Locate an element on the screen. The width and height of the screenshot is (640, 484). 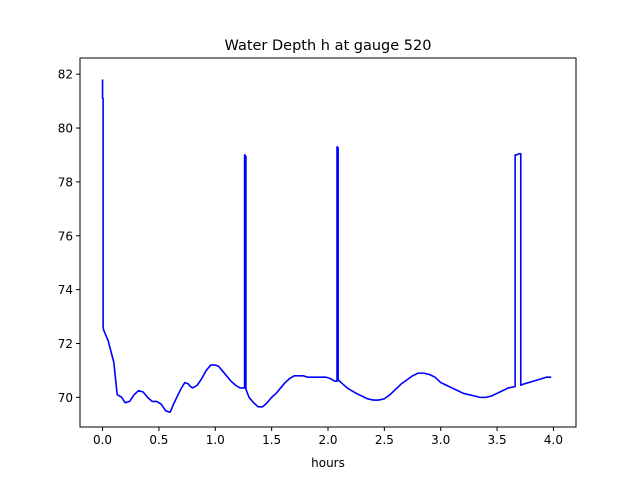
x-tick-label: 2.5 is located at coordinates (384, 440).